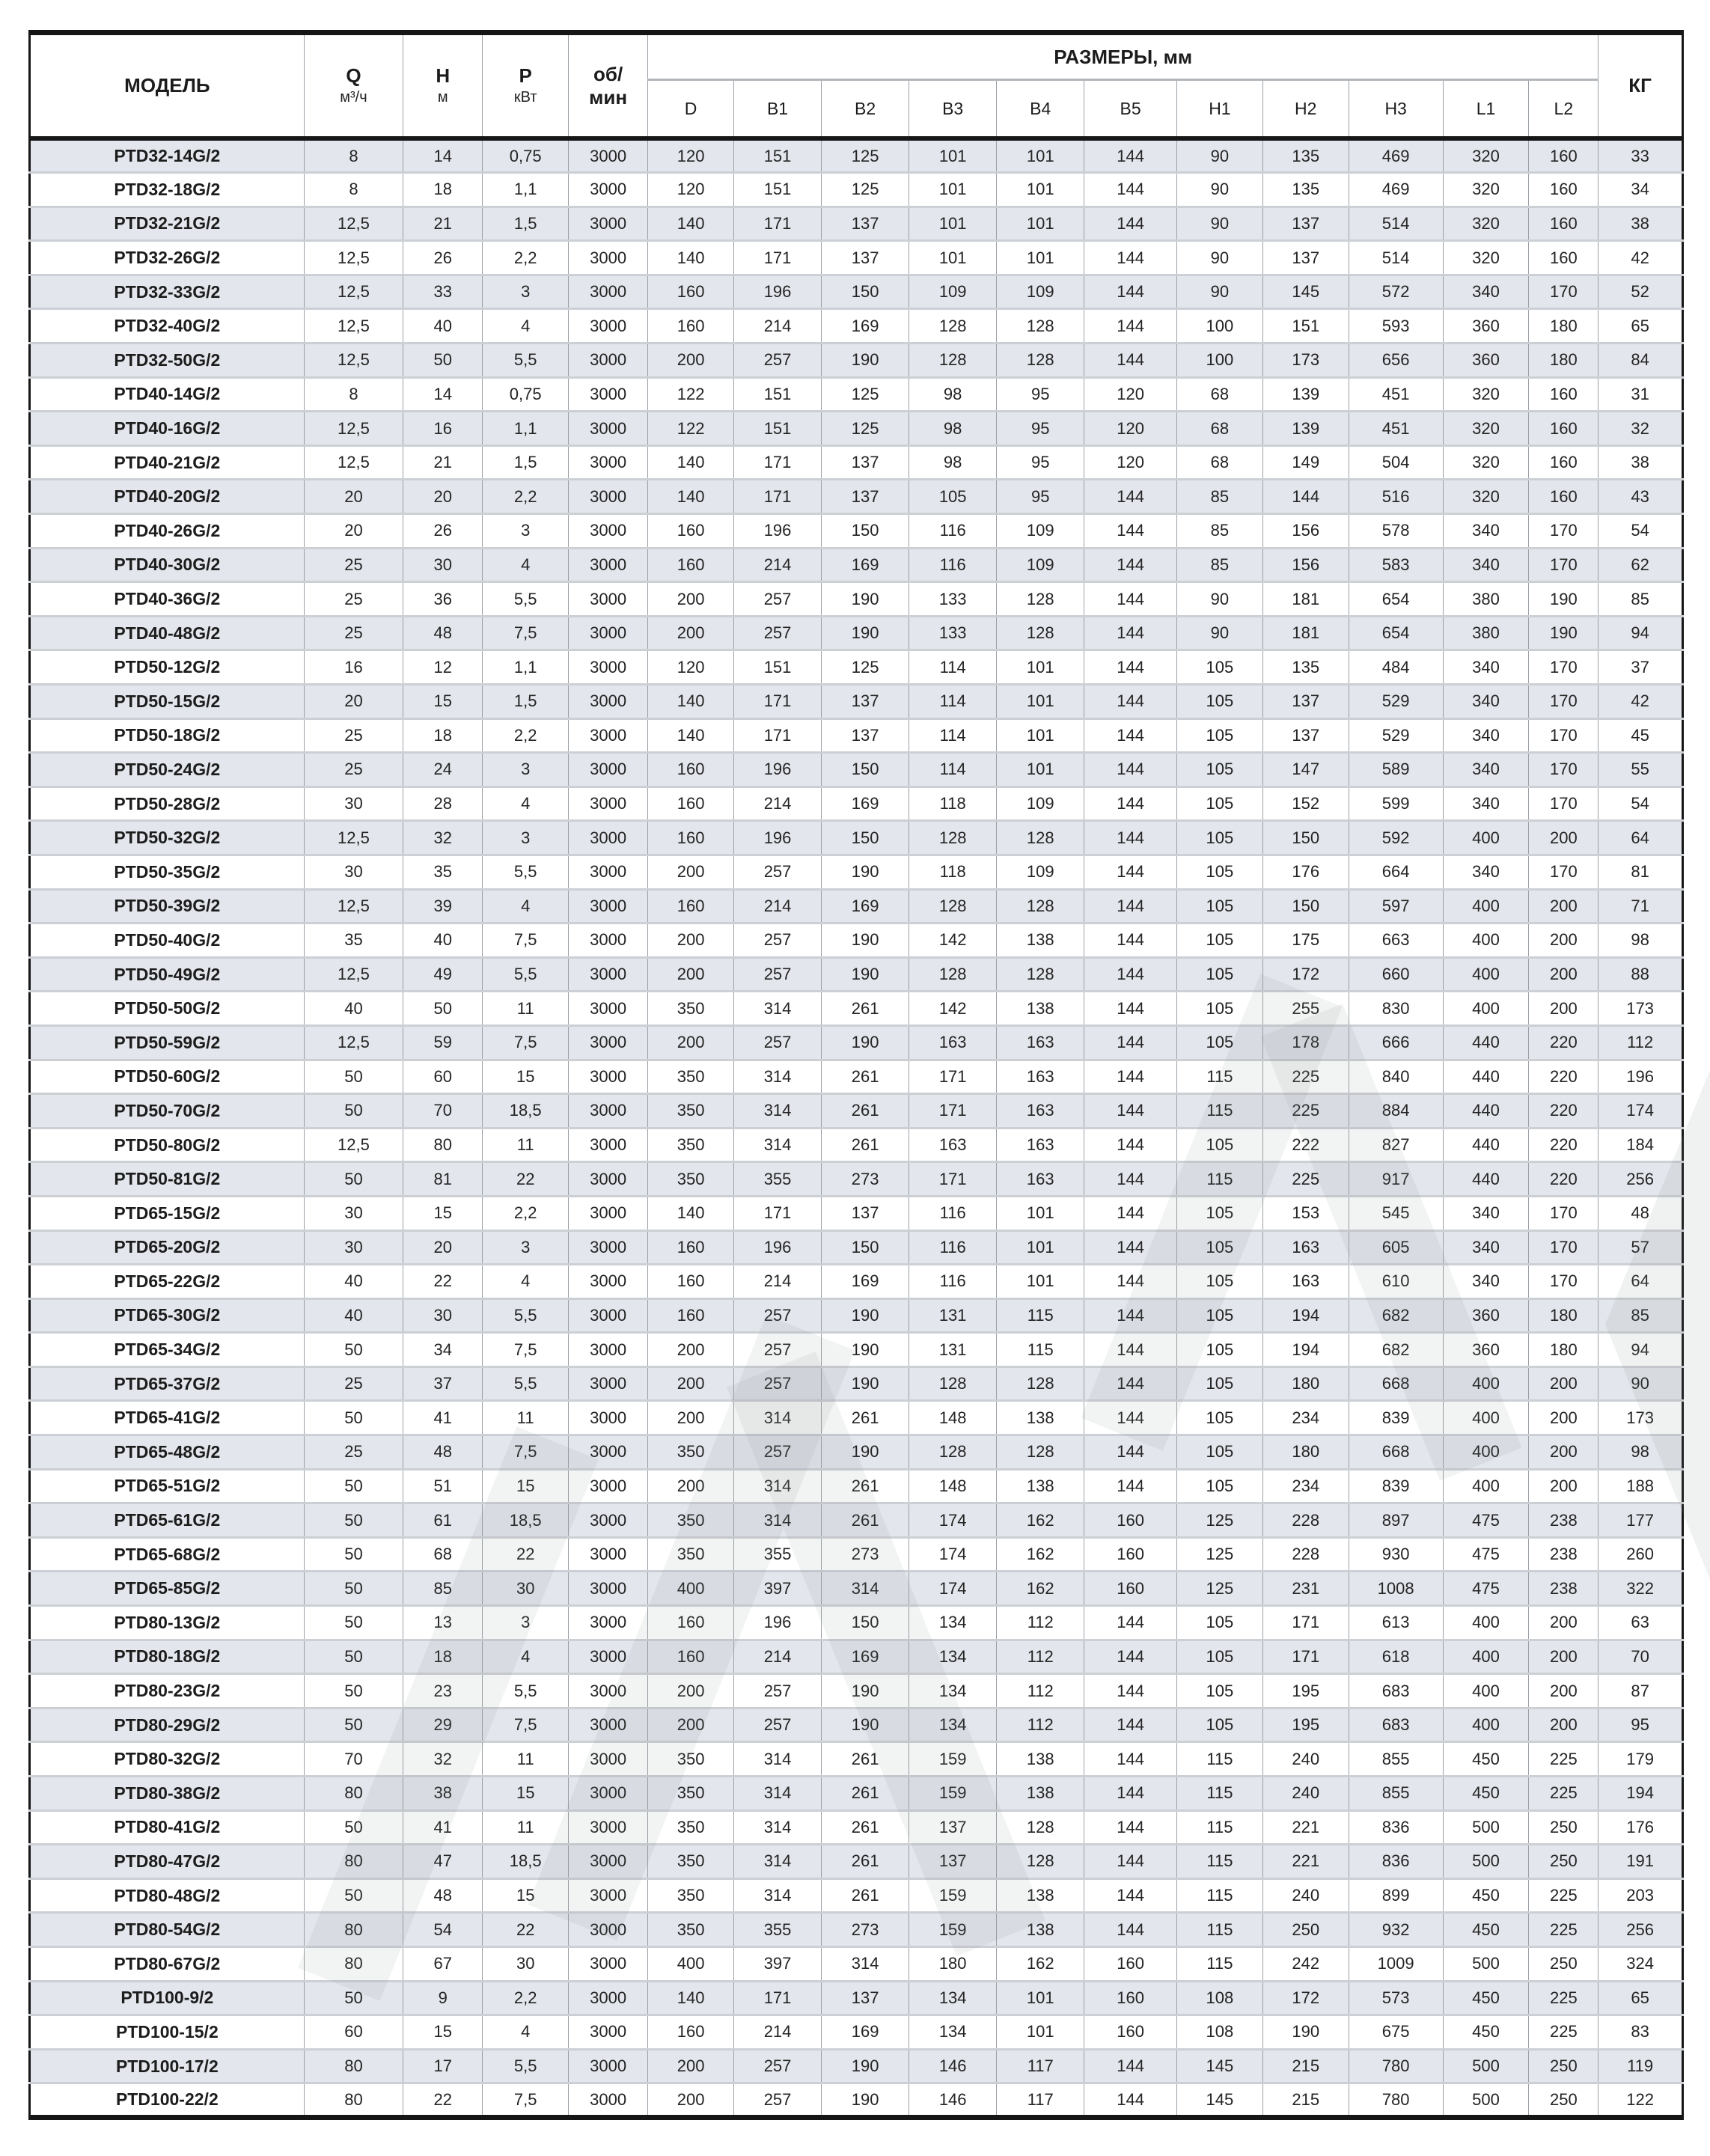  I want to click on value-cell: 273, so click(865, 1554).